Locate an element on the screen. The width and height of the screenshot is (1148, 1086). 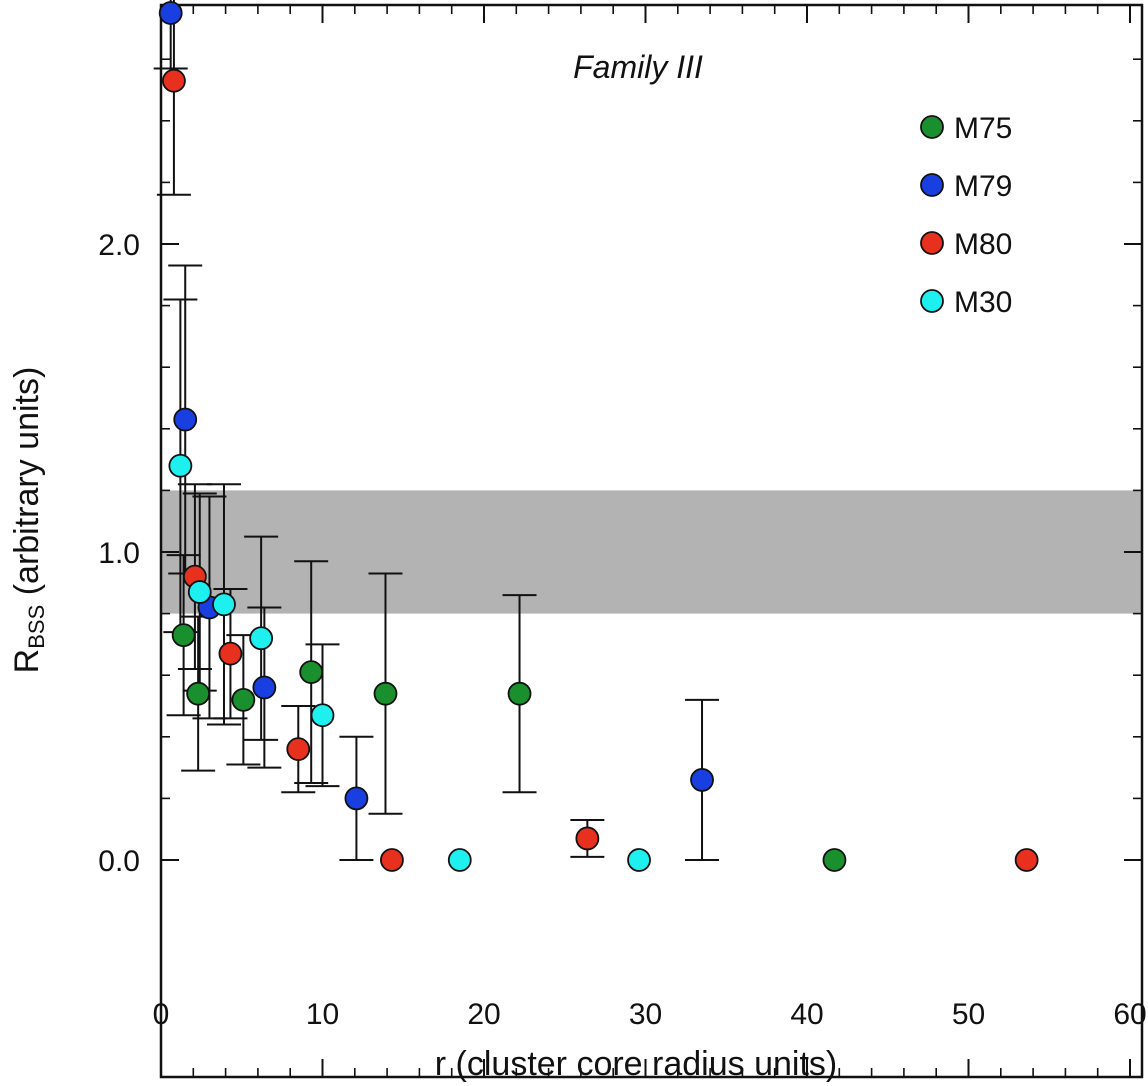
x-tick-label: 10 is located at coordinates (322, 1014).